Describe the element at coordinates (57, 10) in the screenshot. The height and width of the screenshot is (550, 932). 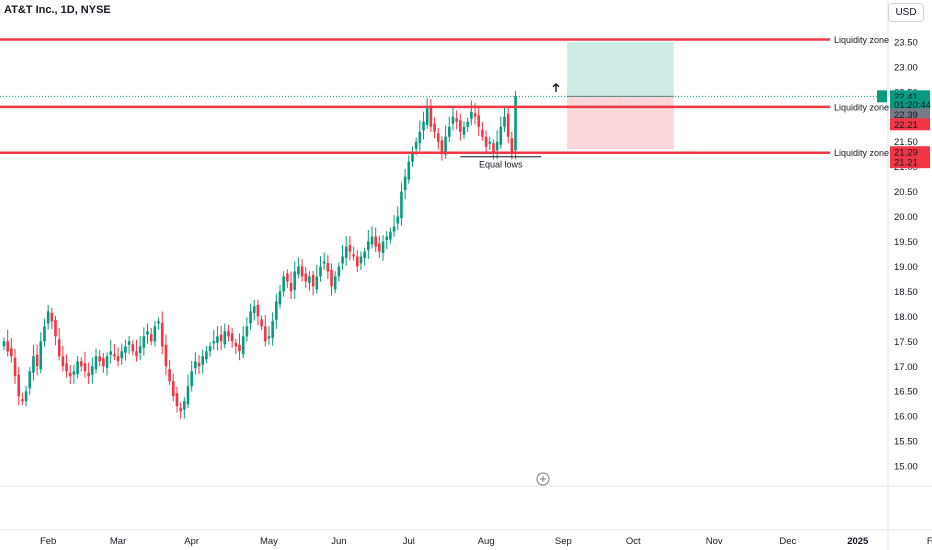
I see `symbol-title: AT&T Inc., 1D, NYSE` at that location.